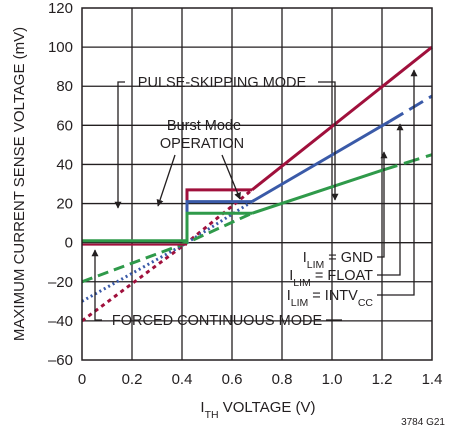 The width and height of the screenshot is (462, 429). Describe the element at coordinates (317, 191) in the screenshot. I see `series-gnd-line` at that location.